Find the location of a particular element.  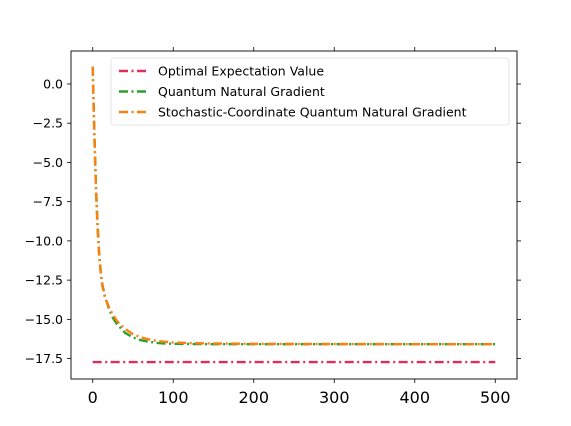

legend-box is located at coordinates (310, 91).